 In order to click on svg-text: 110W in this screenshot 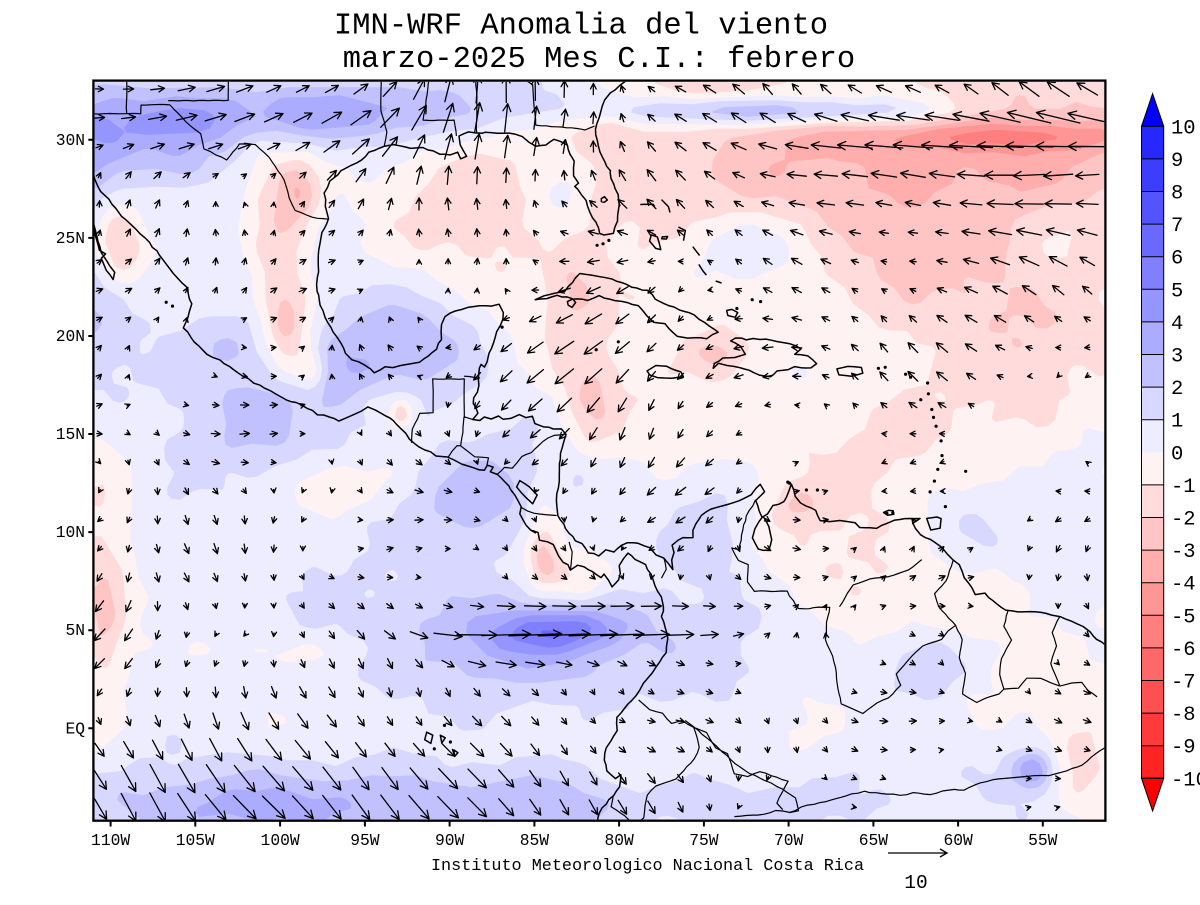, I will do `click(110, 840)`.